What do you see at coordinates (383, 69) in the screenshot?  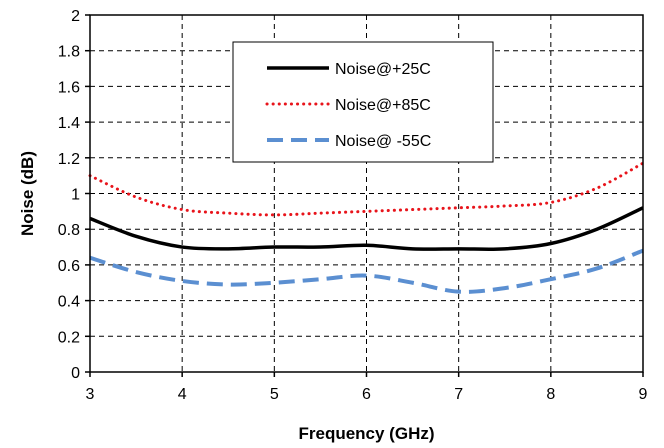 I see `legend-label-0: Noise@+25C` at bounding box center [383, 69].